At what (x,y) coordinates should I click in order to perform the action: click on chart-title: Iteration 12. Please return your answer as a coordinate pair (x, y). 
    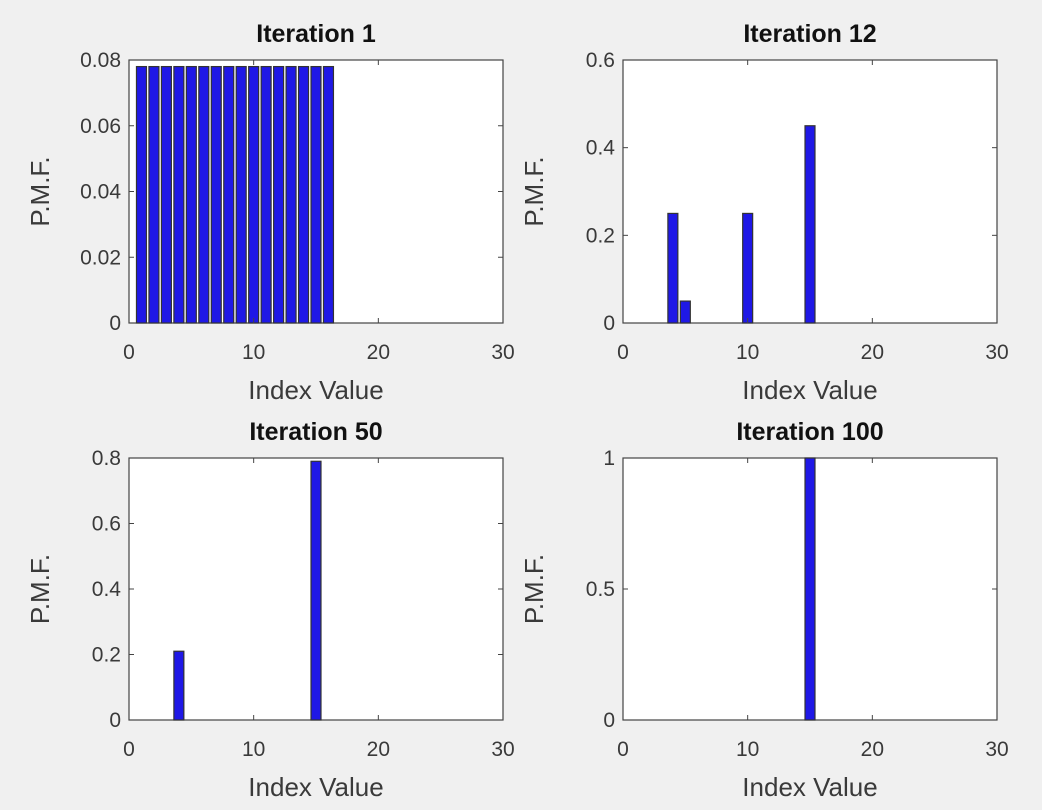
    Looking at the image, I should click on (809, 34).